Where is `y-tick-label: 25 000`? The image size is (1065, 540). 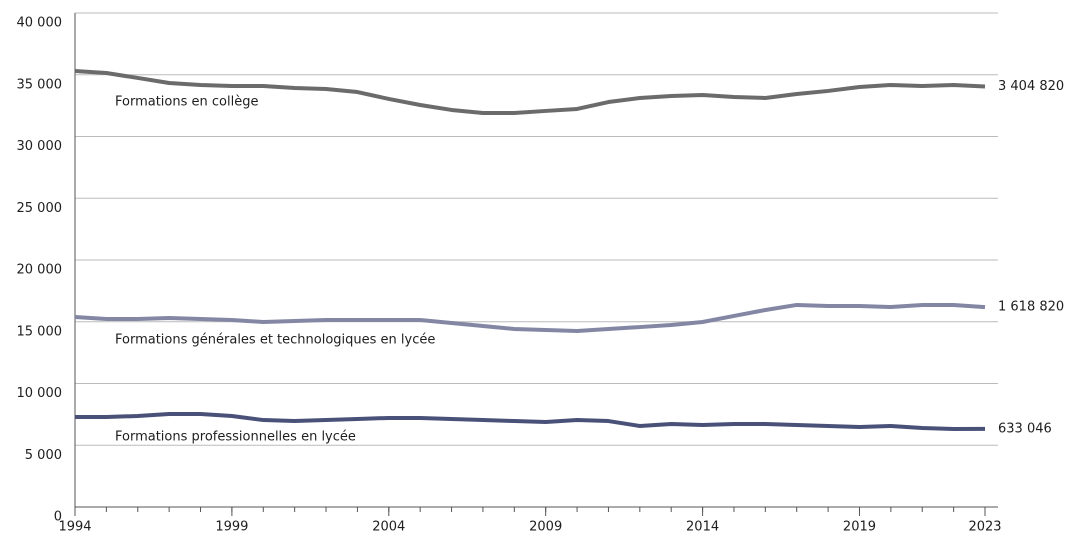
y-tick-label: 25 000 is located at coordinates (40, 208).